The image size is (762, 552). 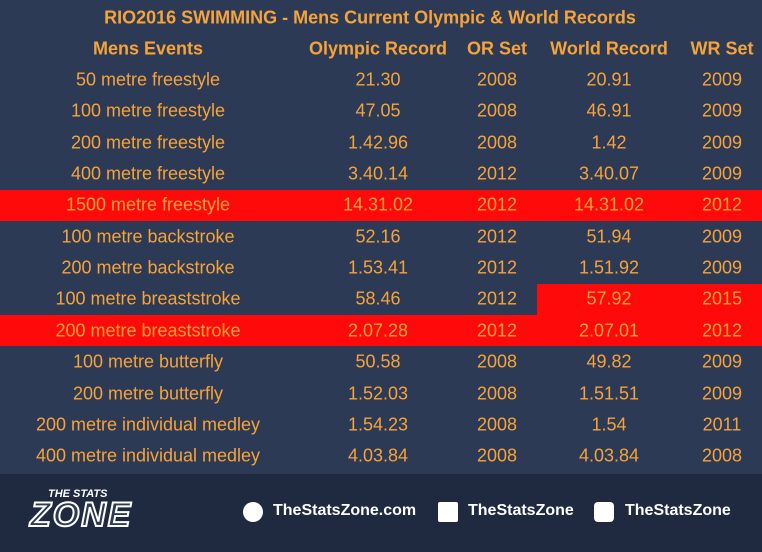 I want to click on cell-highlight, so click(x=649, y=299).